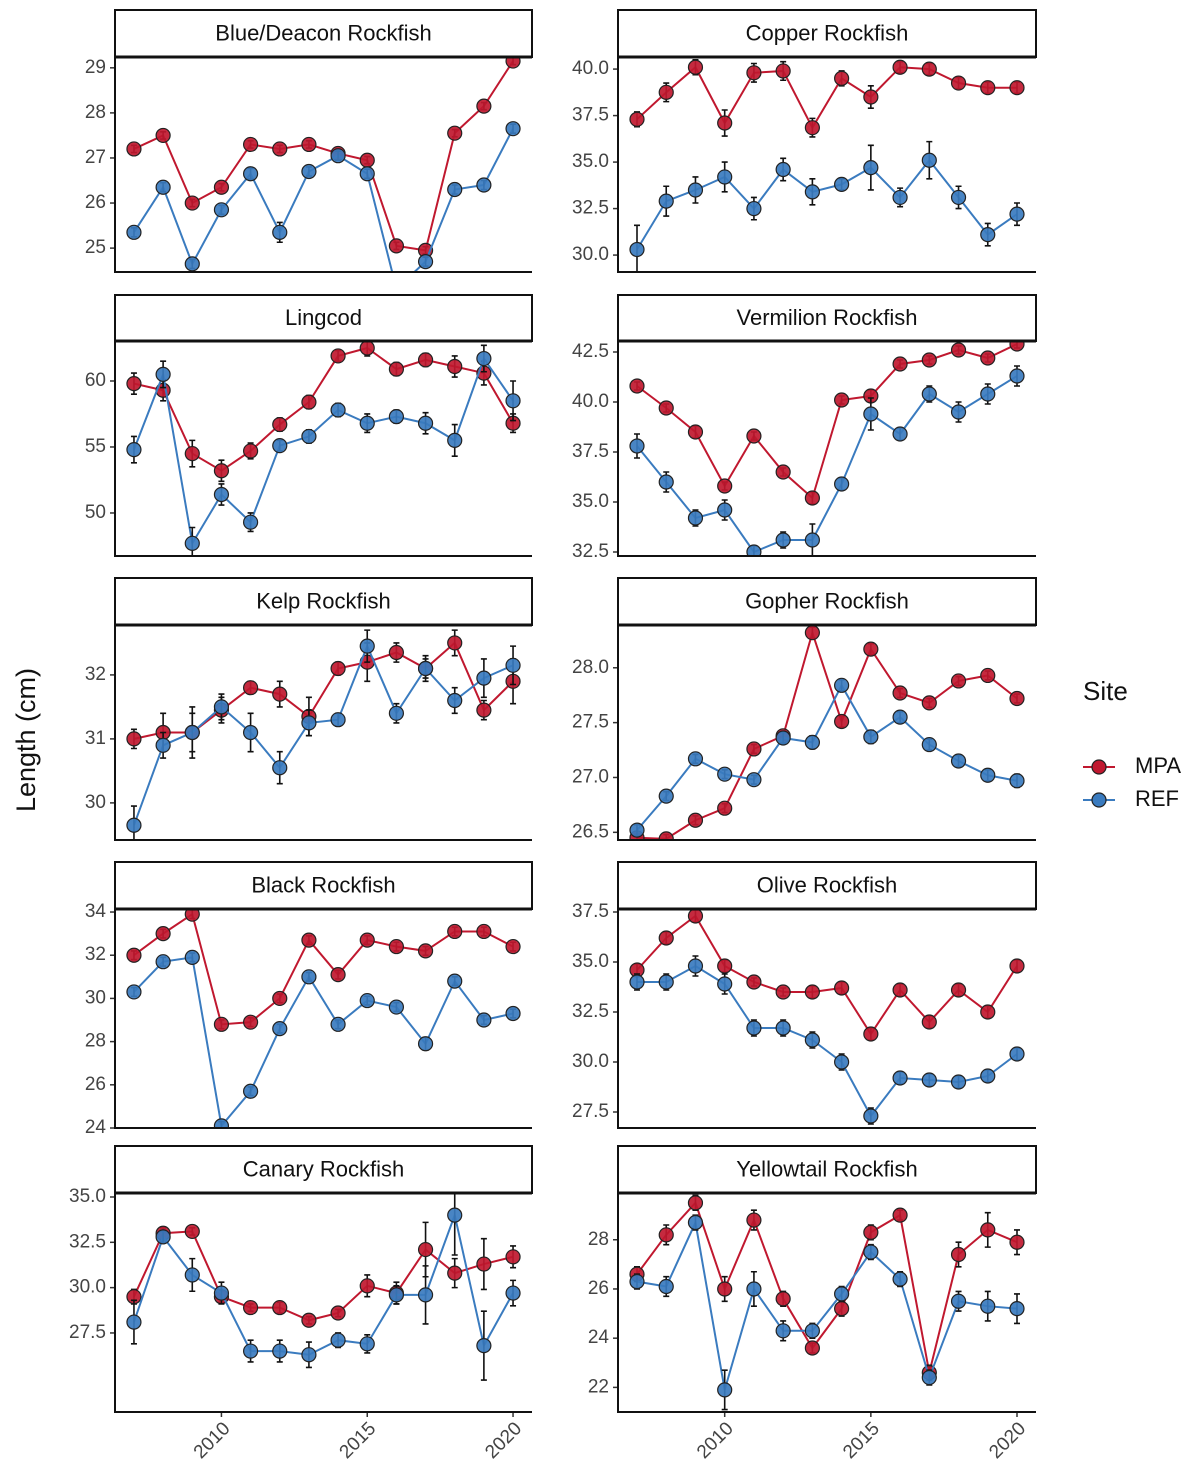  Describe the element at coordinates (590, 722) in the screenshot. I see `y-tick-label: 27.5` at that location.